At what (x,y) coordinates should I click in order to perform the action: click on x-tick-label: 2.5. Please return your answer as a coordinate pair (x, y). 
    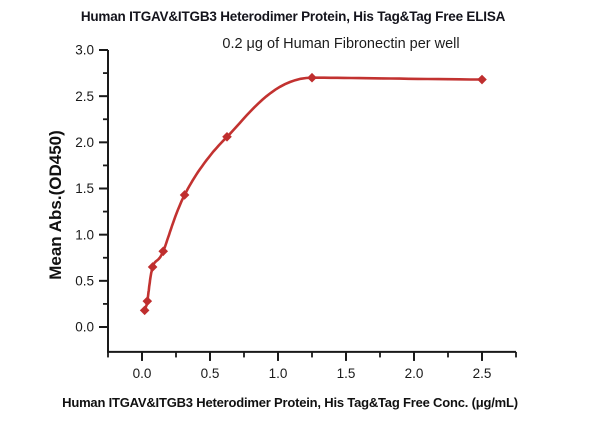
    Looking at the image, I should click on (482, 373).